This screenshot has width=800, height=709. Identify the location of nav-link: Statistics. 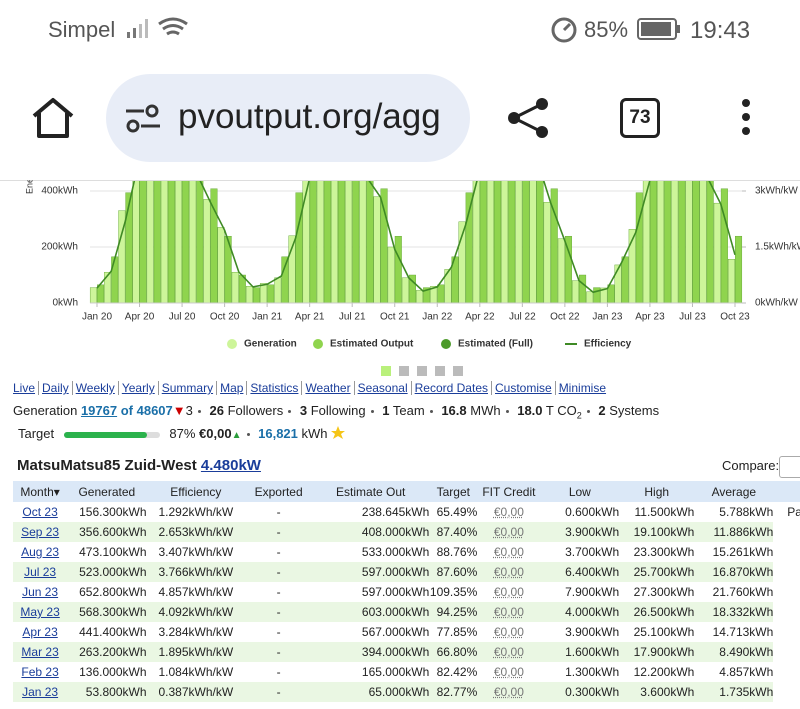
(273, 388).